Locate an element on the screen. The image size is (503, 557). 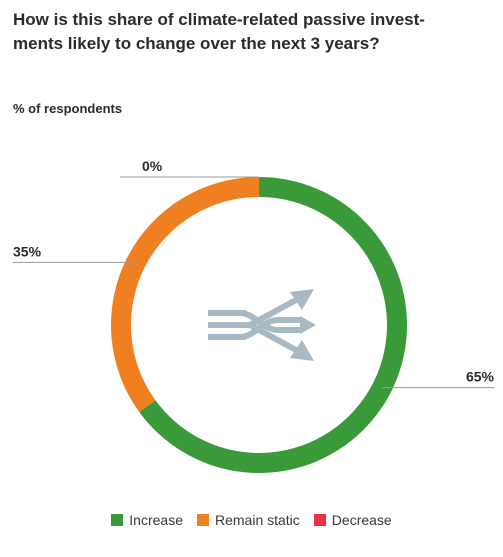
legend-item-remain-static: Remain static is located at coordinates (248, 520).